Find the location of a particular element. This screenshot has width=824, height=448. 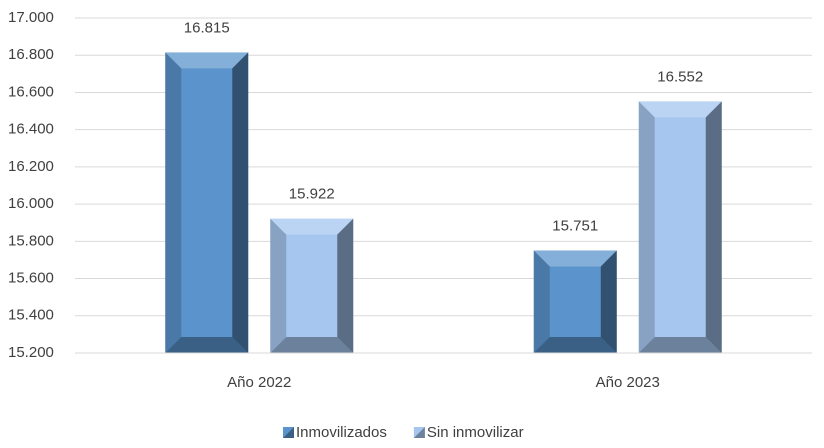

value-label: 15.922 is located at coordinates (312, 194).